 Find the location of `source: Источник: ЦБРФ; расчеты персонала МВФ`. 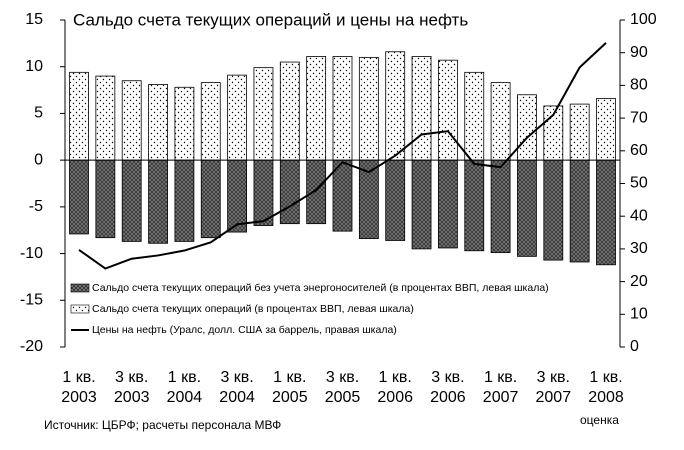

source: Источник: ЦБРФ; расчеты персонала МВФ is located at coordinates (163, 425).